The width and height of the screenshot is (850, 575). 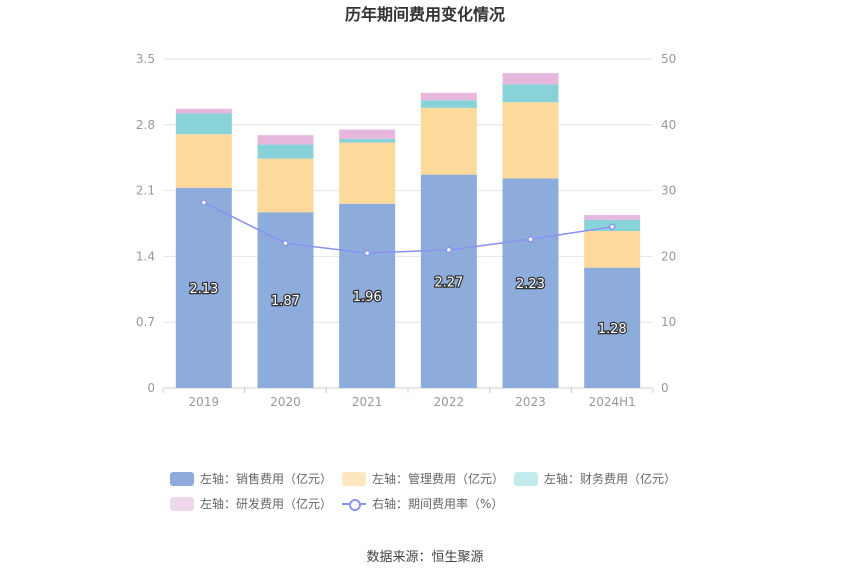 I want to click on x-tick-label: 2022, so click(x=449, y=402).